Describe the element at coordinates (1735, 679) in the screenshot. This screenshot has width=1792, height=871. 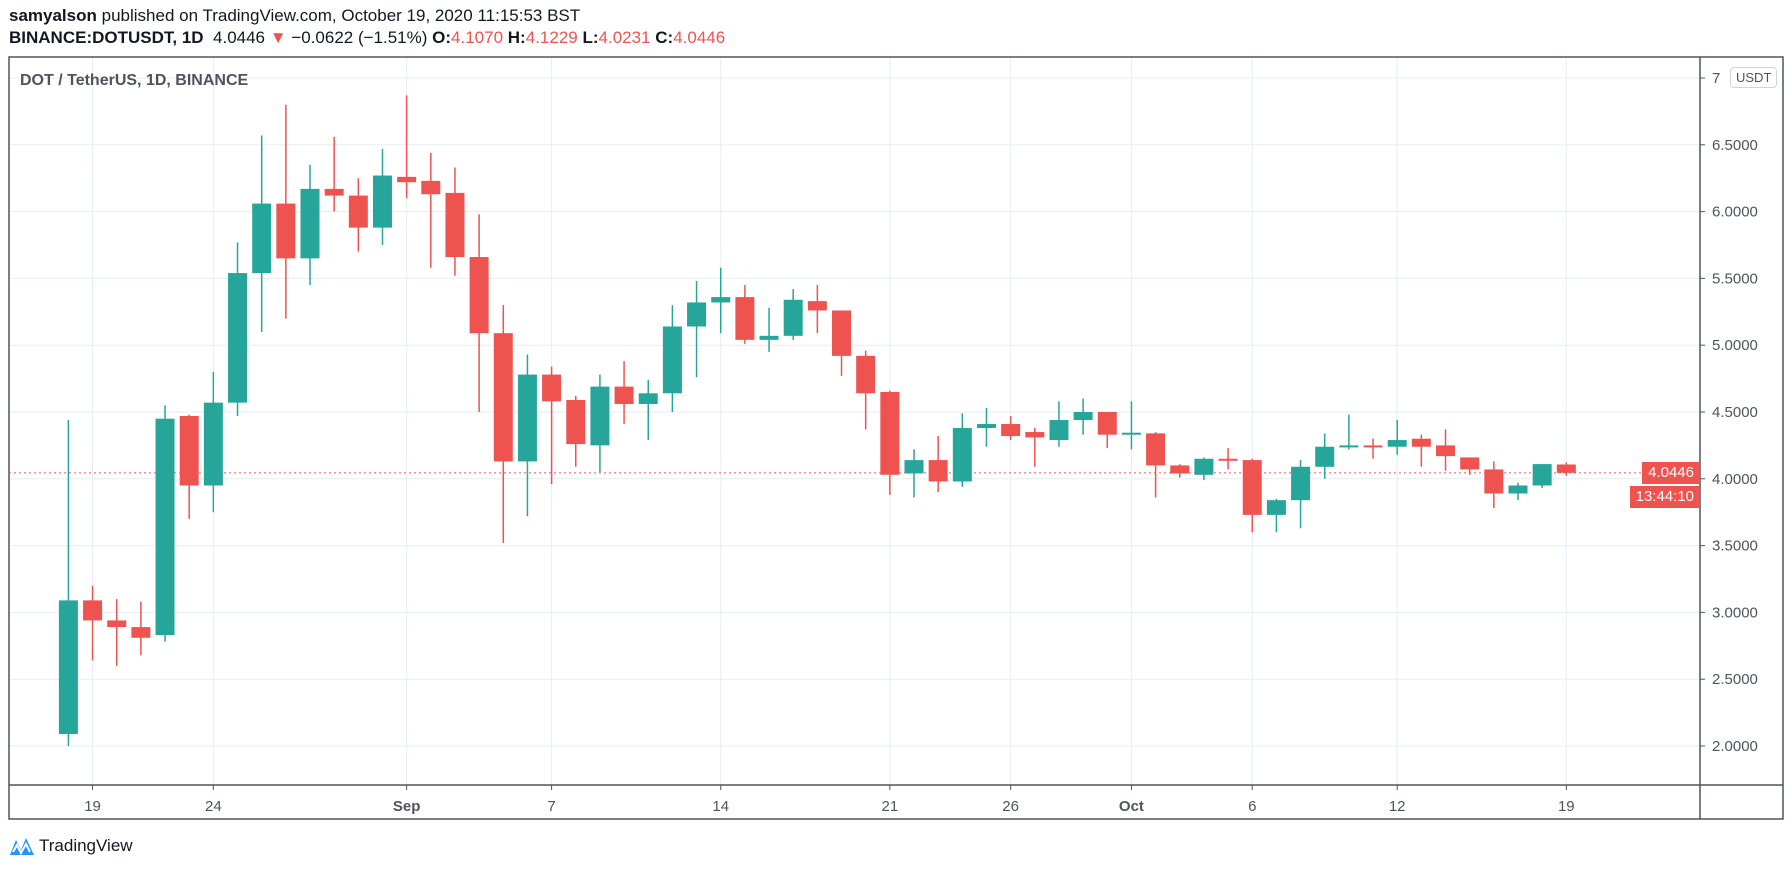
I see `y-tick-label: 2.5000` at that location.